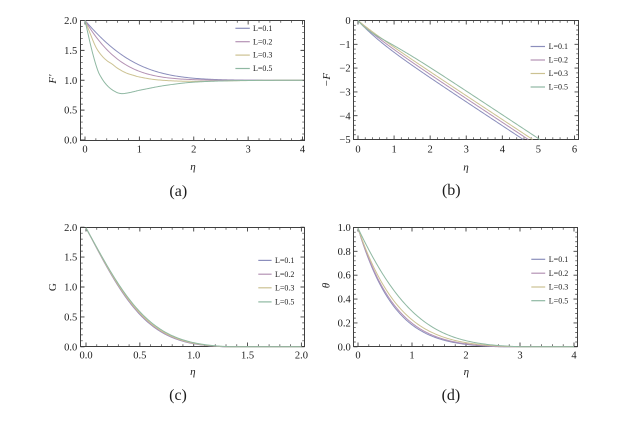 This screenshot has width=628, height=427. Describe the element at coordinates (344, 276) in the screenshot. I see `svg-text: 0.6` at that location.